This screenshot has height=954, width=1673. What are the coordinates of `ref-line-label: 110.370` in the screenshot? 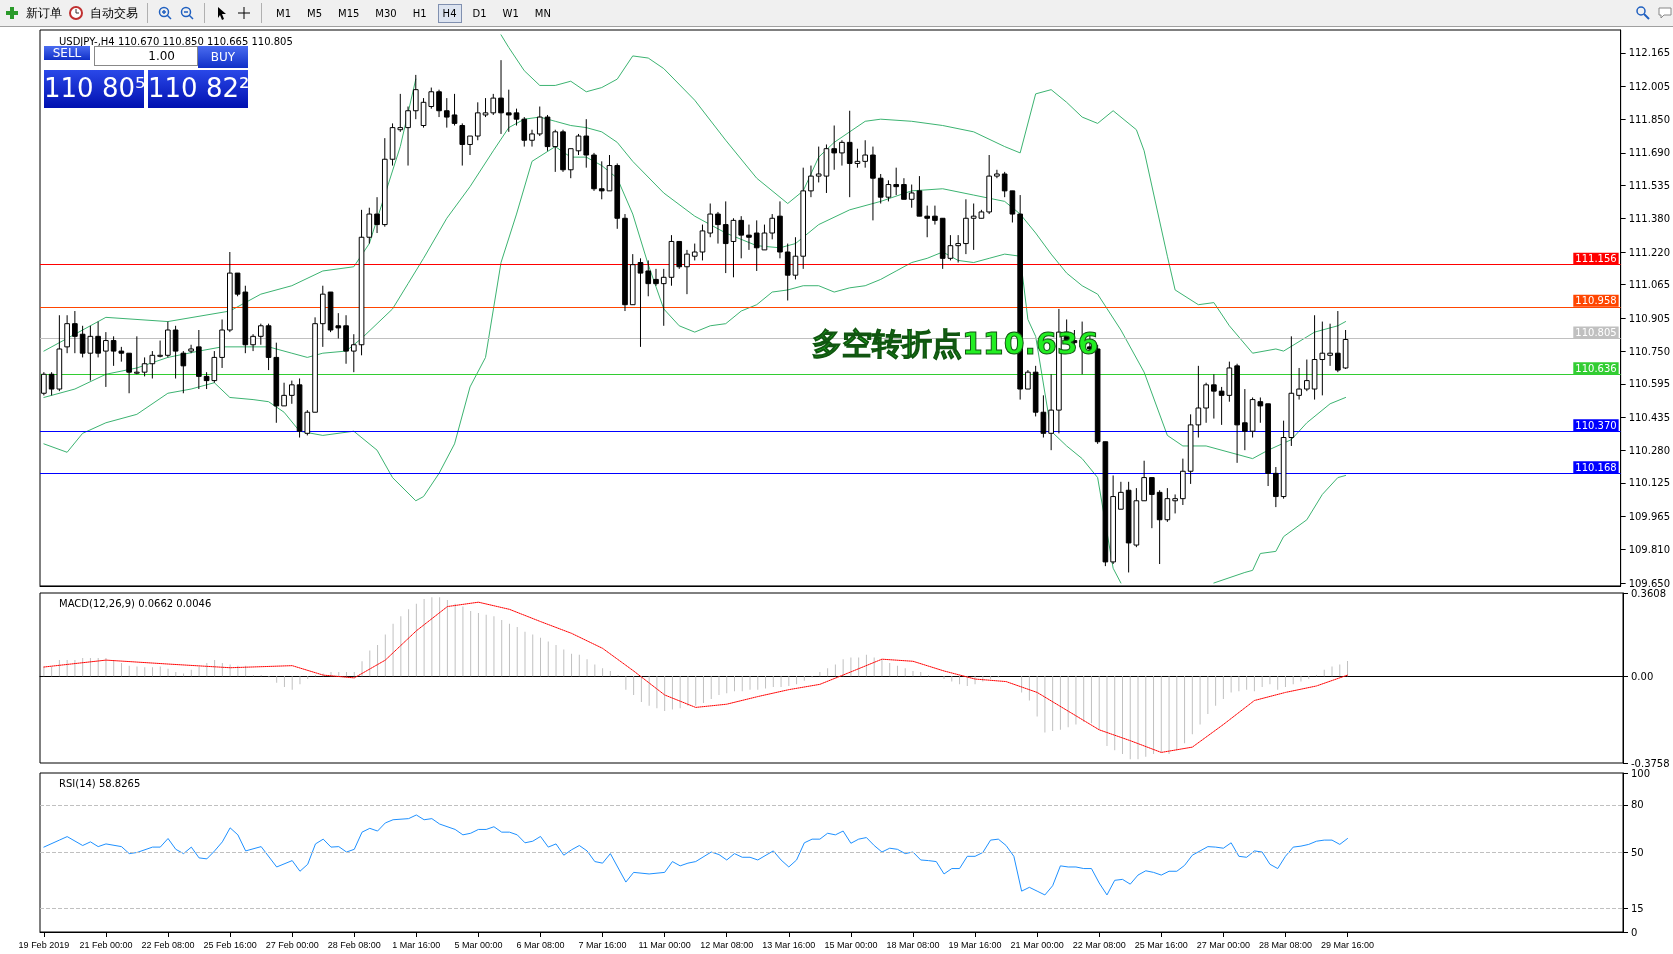 It's located at (1596, 425).